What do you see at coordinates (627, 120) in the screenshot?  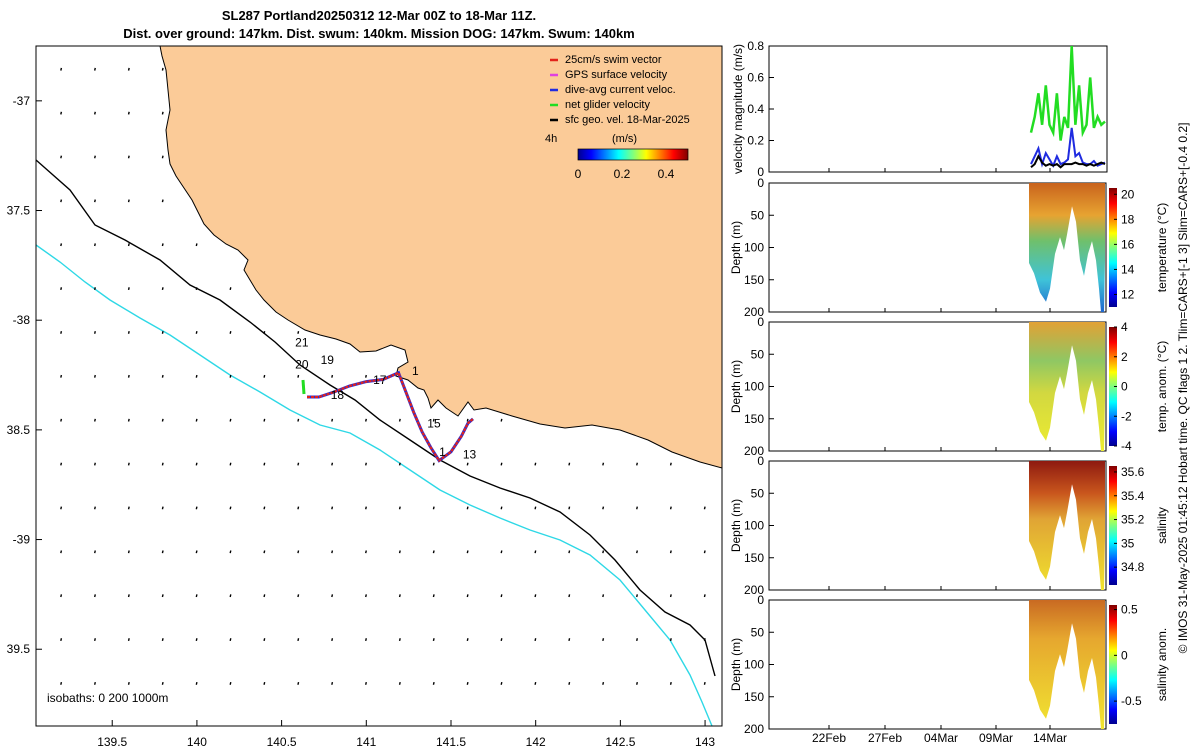 I see `legend-entry: sfc geo. vel. 18-Mar-2025` at bounding box center [627, 120].